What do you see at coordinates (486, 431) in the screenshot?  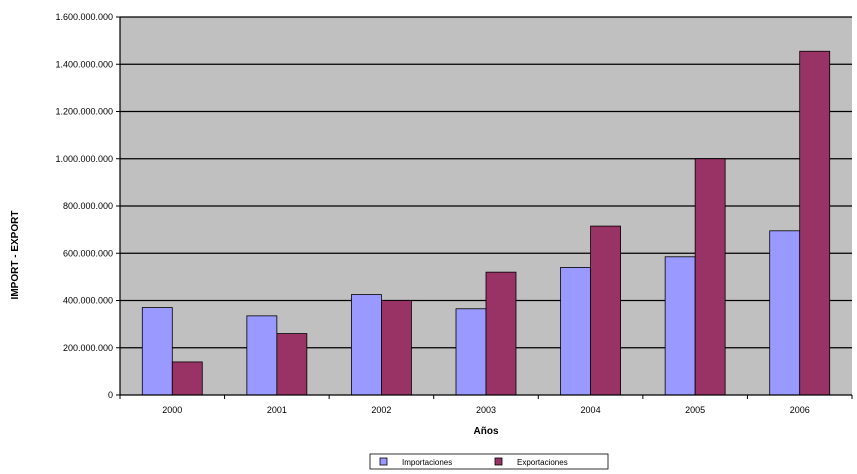 I see `x-axis-title: Años` at bounding box center [486, 431].